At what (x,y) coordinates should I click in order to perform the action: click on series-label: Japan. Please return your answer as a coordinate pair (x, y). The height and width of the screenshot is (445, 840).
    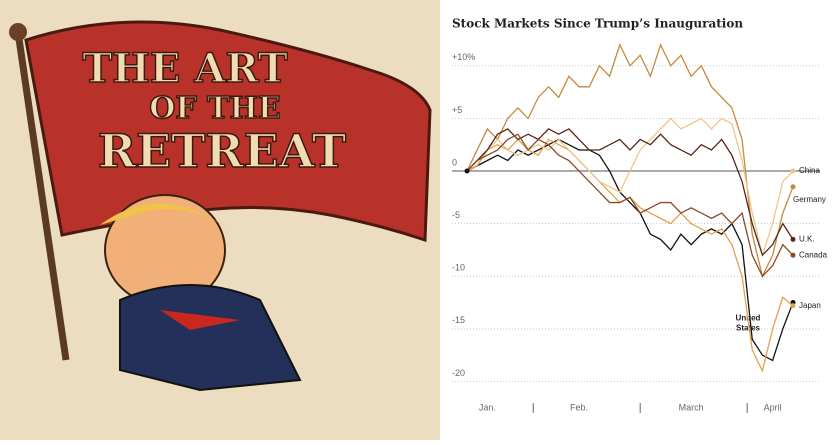
    Looking at the image, I should click on (810, 305).